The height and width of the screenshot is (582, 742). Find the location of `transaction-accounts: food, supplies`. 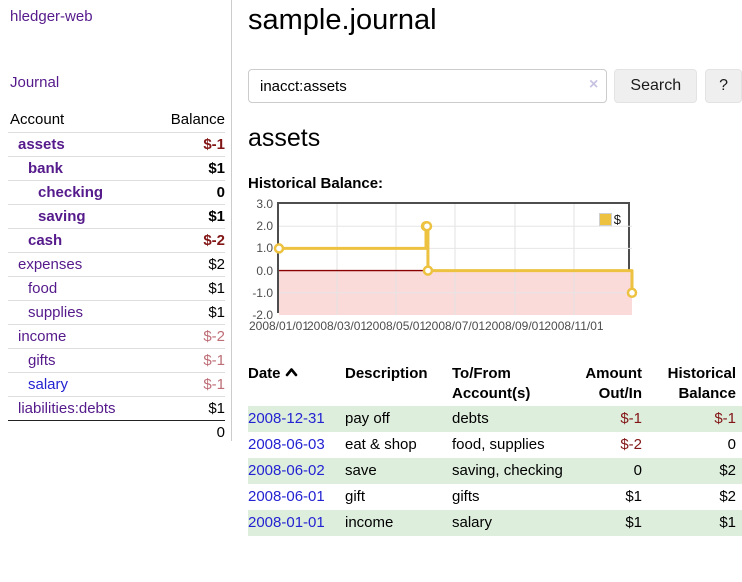

transaction-accounts: food, supplies is located at coordinates (498, 444).